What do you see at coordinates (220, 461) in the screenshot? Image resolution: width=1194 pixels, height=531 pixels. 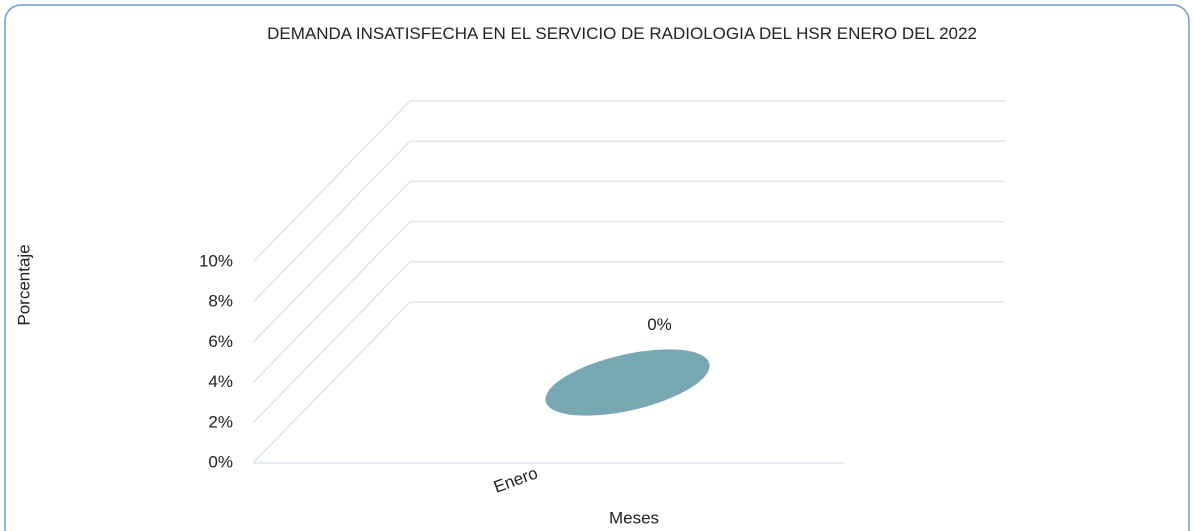 I see `y-tick-label: 0%` at bounding box center [220, 461].